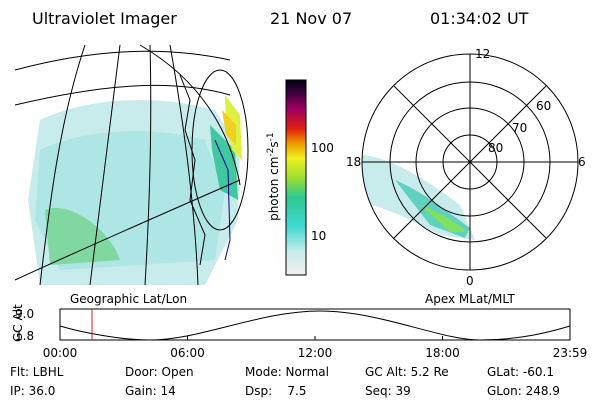  I want to click on colorbar-units: photon cm-2s-1, so click(271, 180).